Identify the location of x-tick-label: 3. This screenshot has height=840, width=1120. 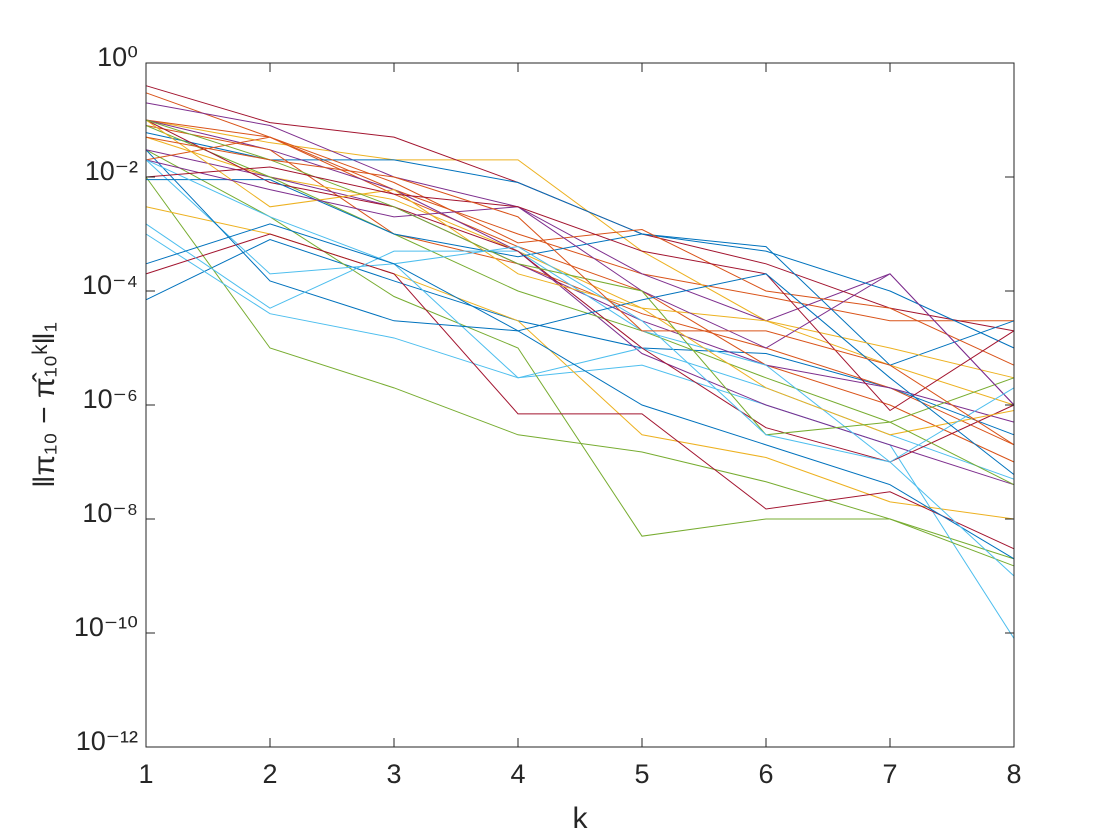
(393, 774).